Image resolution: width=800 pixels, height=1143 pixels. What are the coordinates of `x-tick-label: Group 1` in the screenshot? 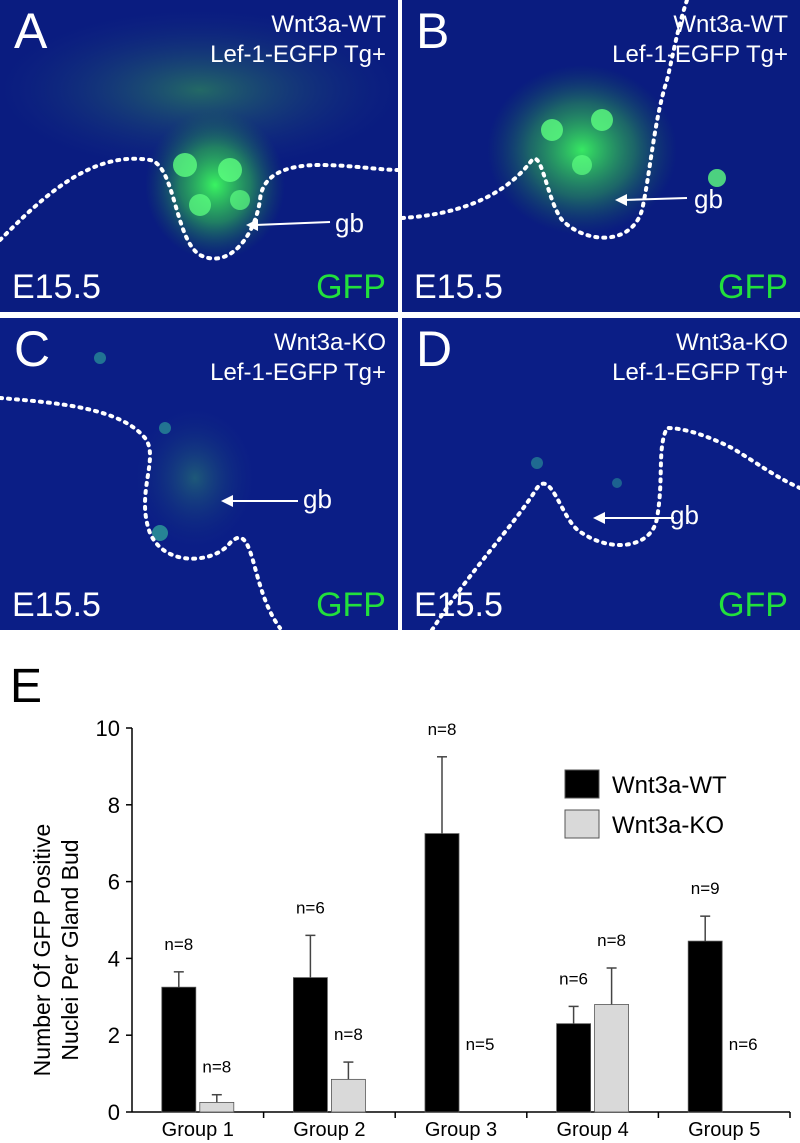 It's located at (198, 1130).